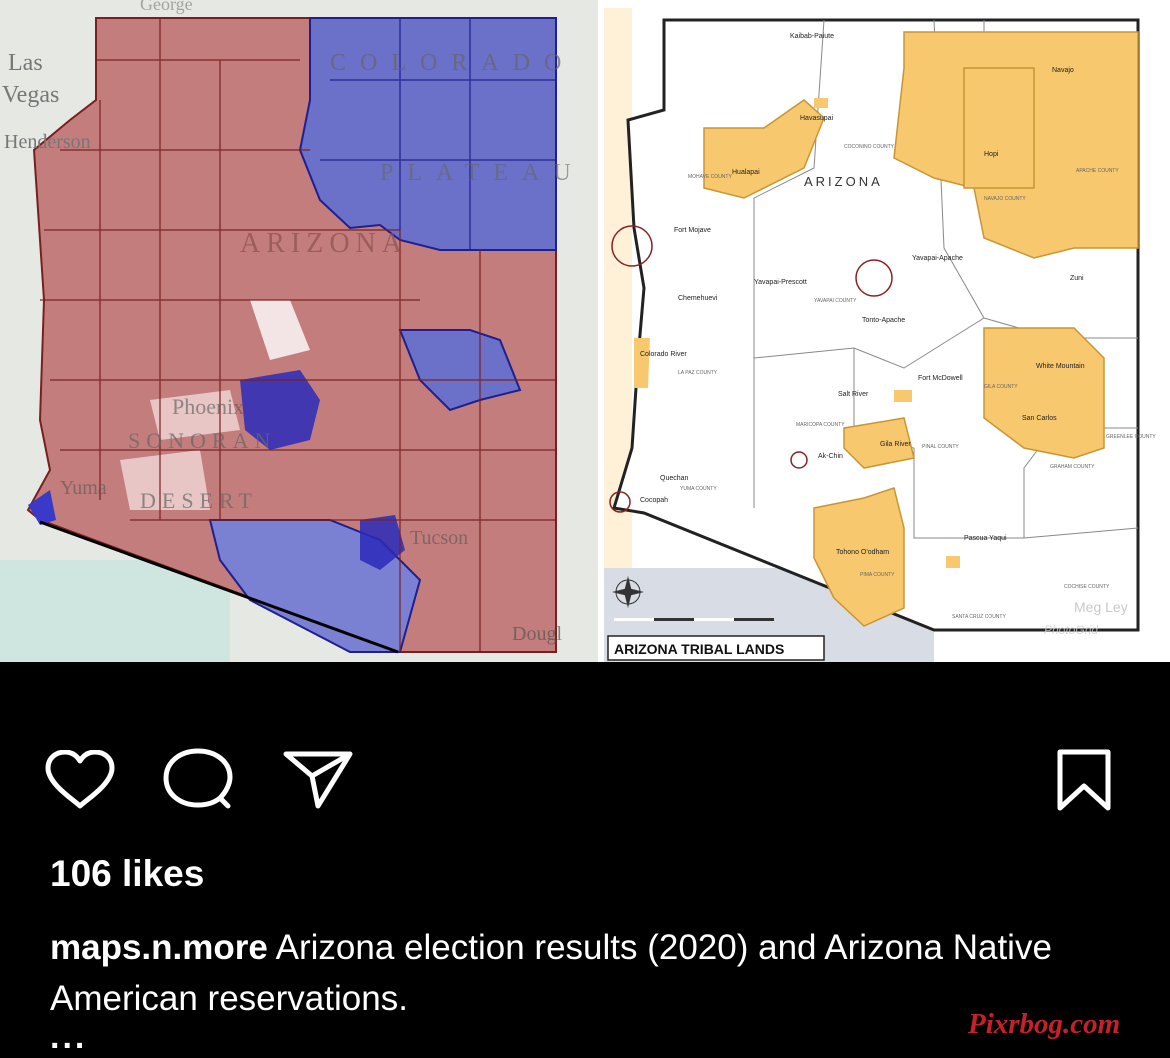 The height and width of the screenshot is (1058, 1170). Describe the element at coordinates (1005, 199) in the screenshot. I see `label-navajo-county: NAVAJO COUNTY` at that location.